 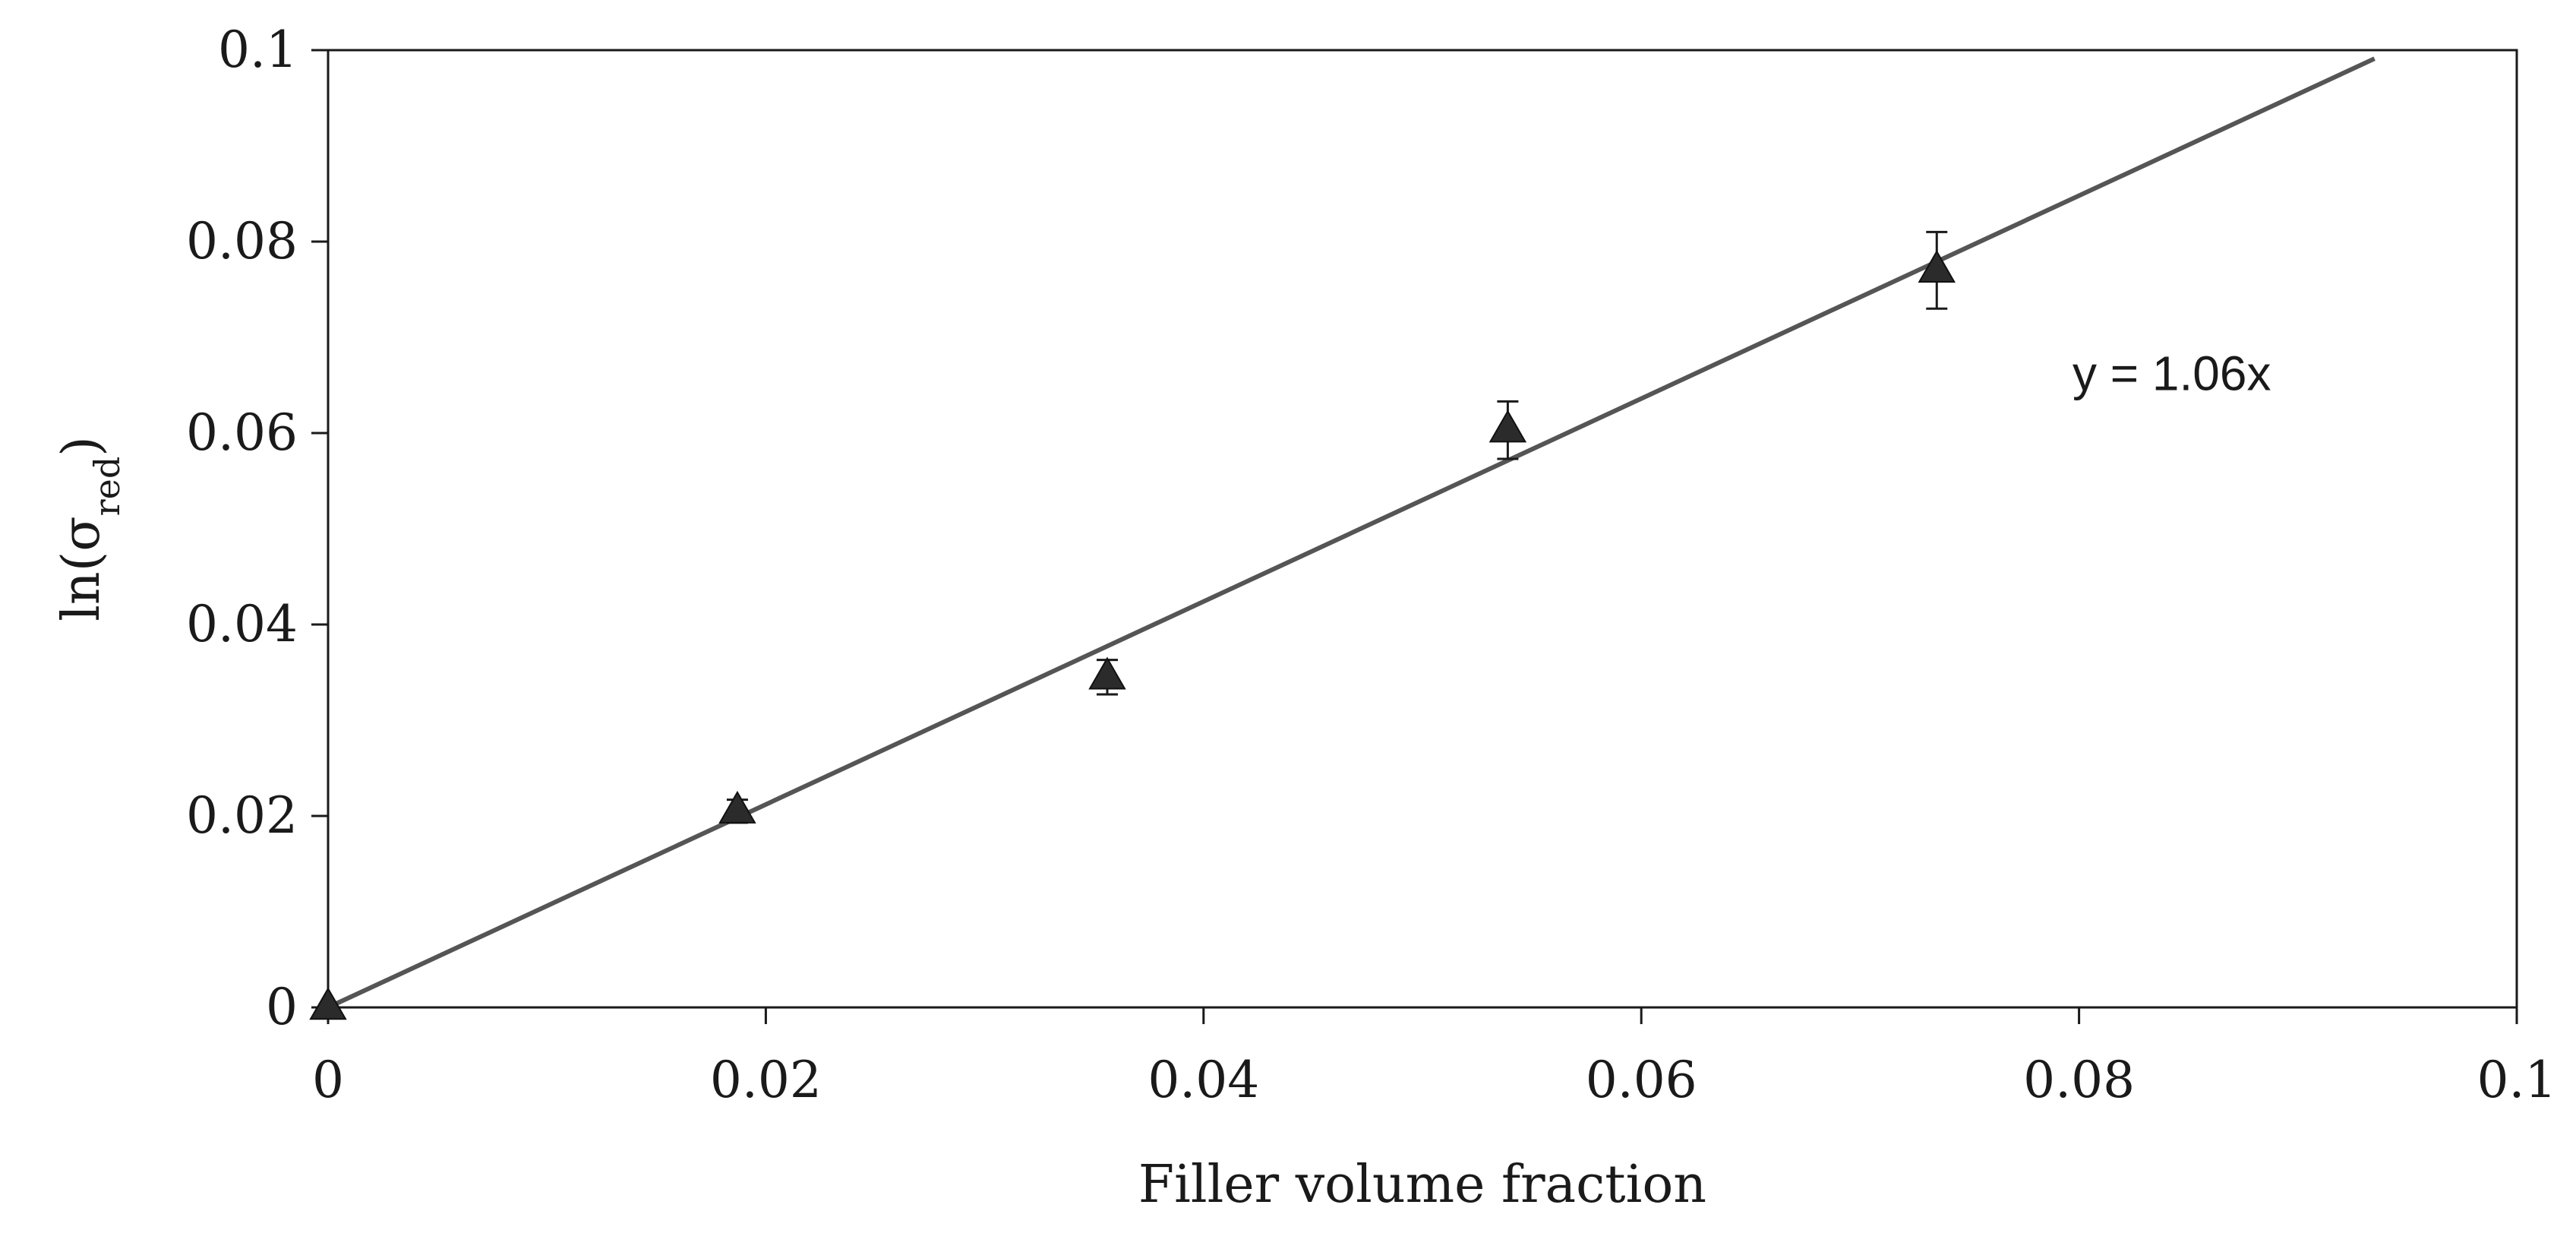 I want to click on x-tick-label: 0.1, so click(x=2517, y=1080).